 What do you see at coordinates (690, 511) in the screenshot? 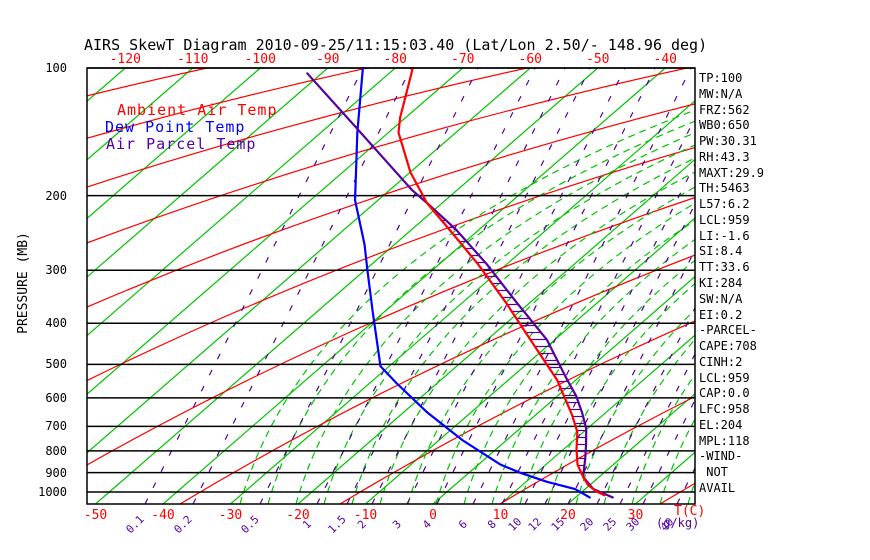
I see `x-axis-unit-label: T(C)` at bounding box center [690, 511].